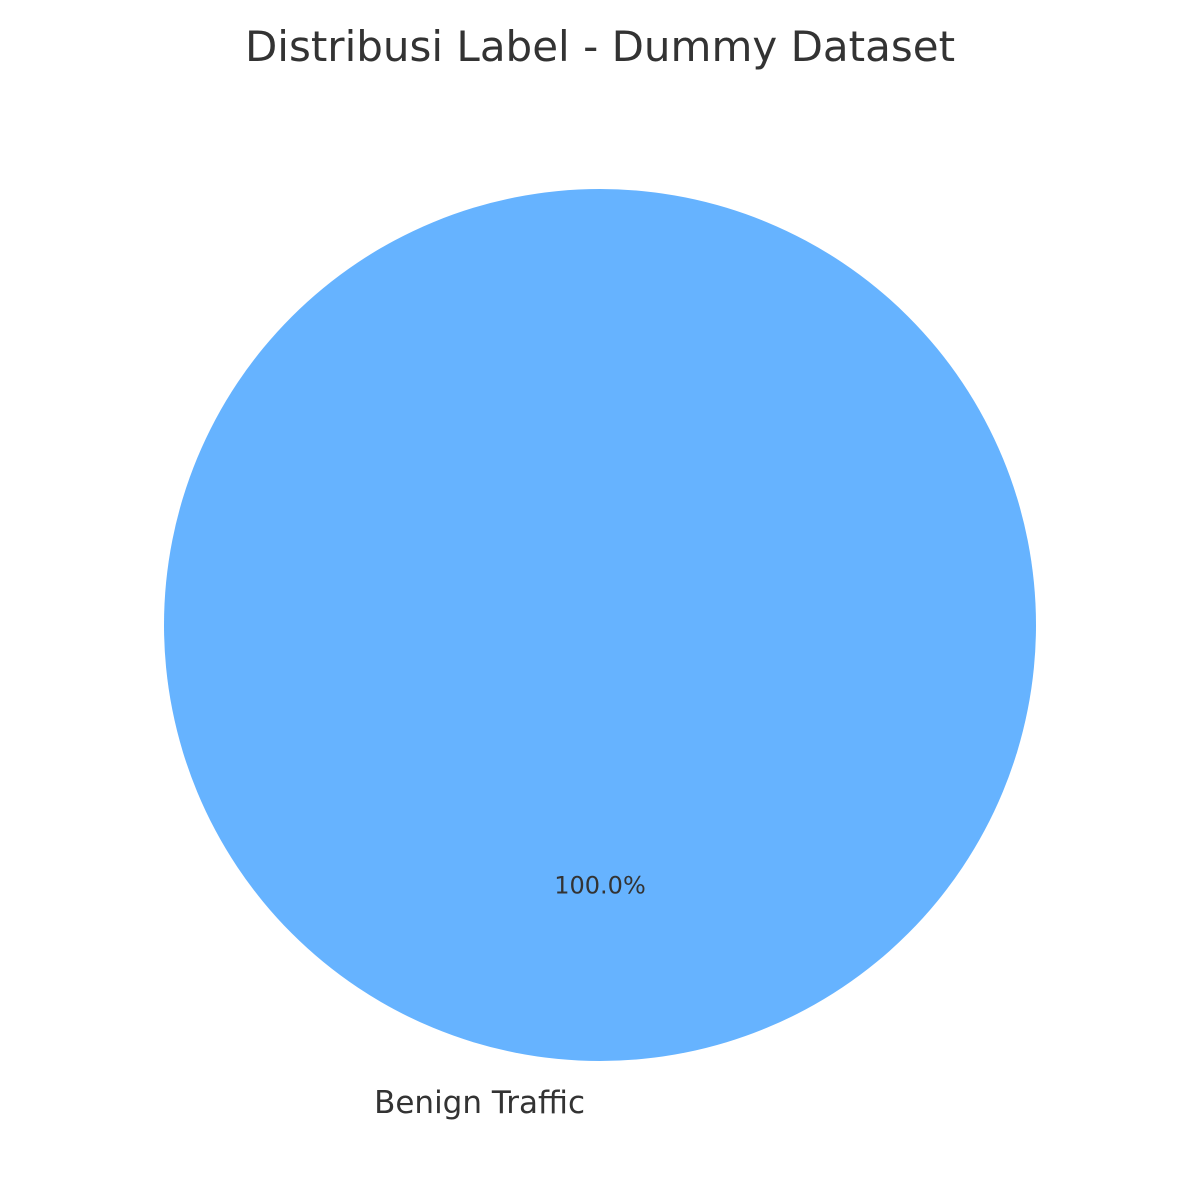 Image resolution: width=1200 pixels, height=1200 pixels. What do you see at coordinates (479, 1103) in the screenshot?
I see `pie-category-label: Benign Traffic` at bounding box center [479, 1103].